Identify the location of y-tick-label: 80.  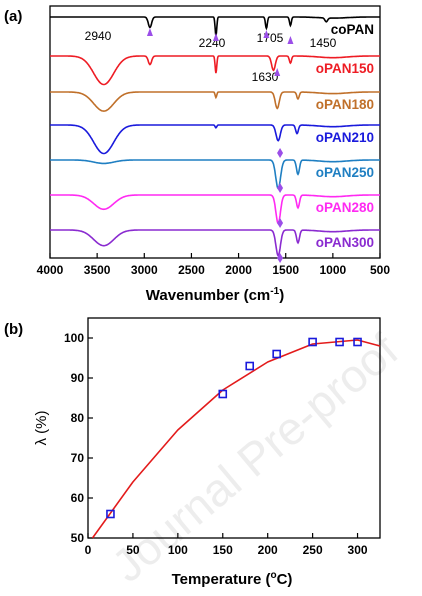
(78, 418).